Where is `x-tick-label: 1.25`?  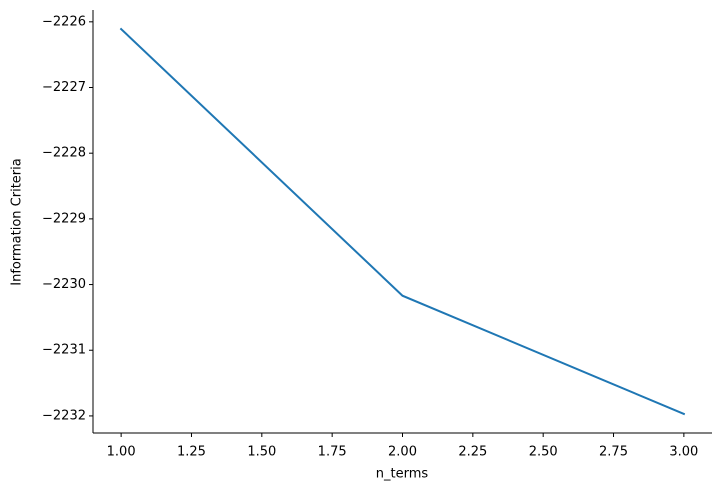
x-tick-label: 1.25 is located at coordinates (191, 452).